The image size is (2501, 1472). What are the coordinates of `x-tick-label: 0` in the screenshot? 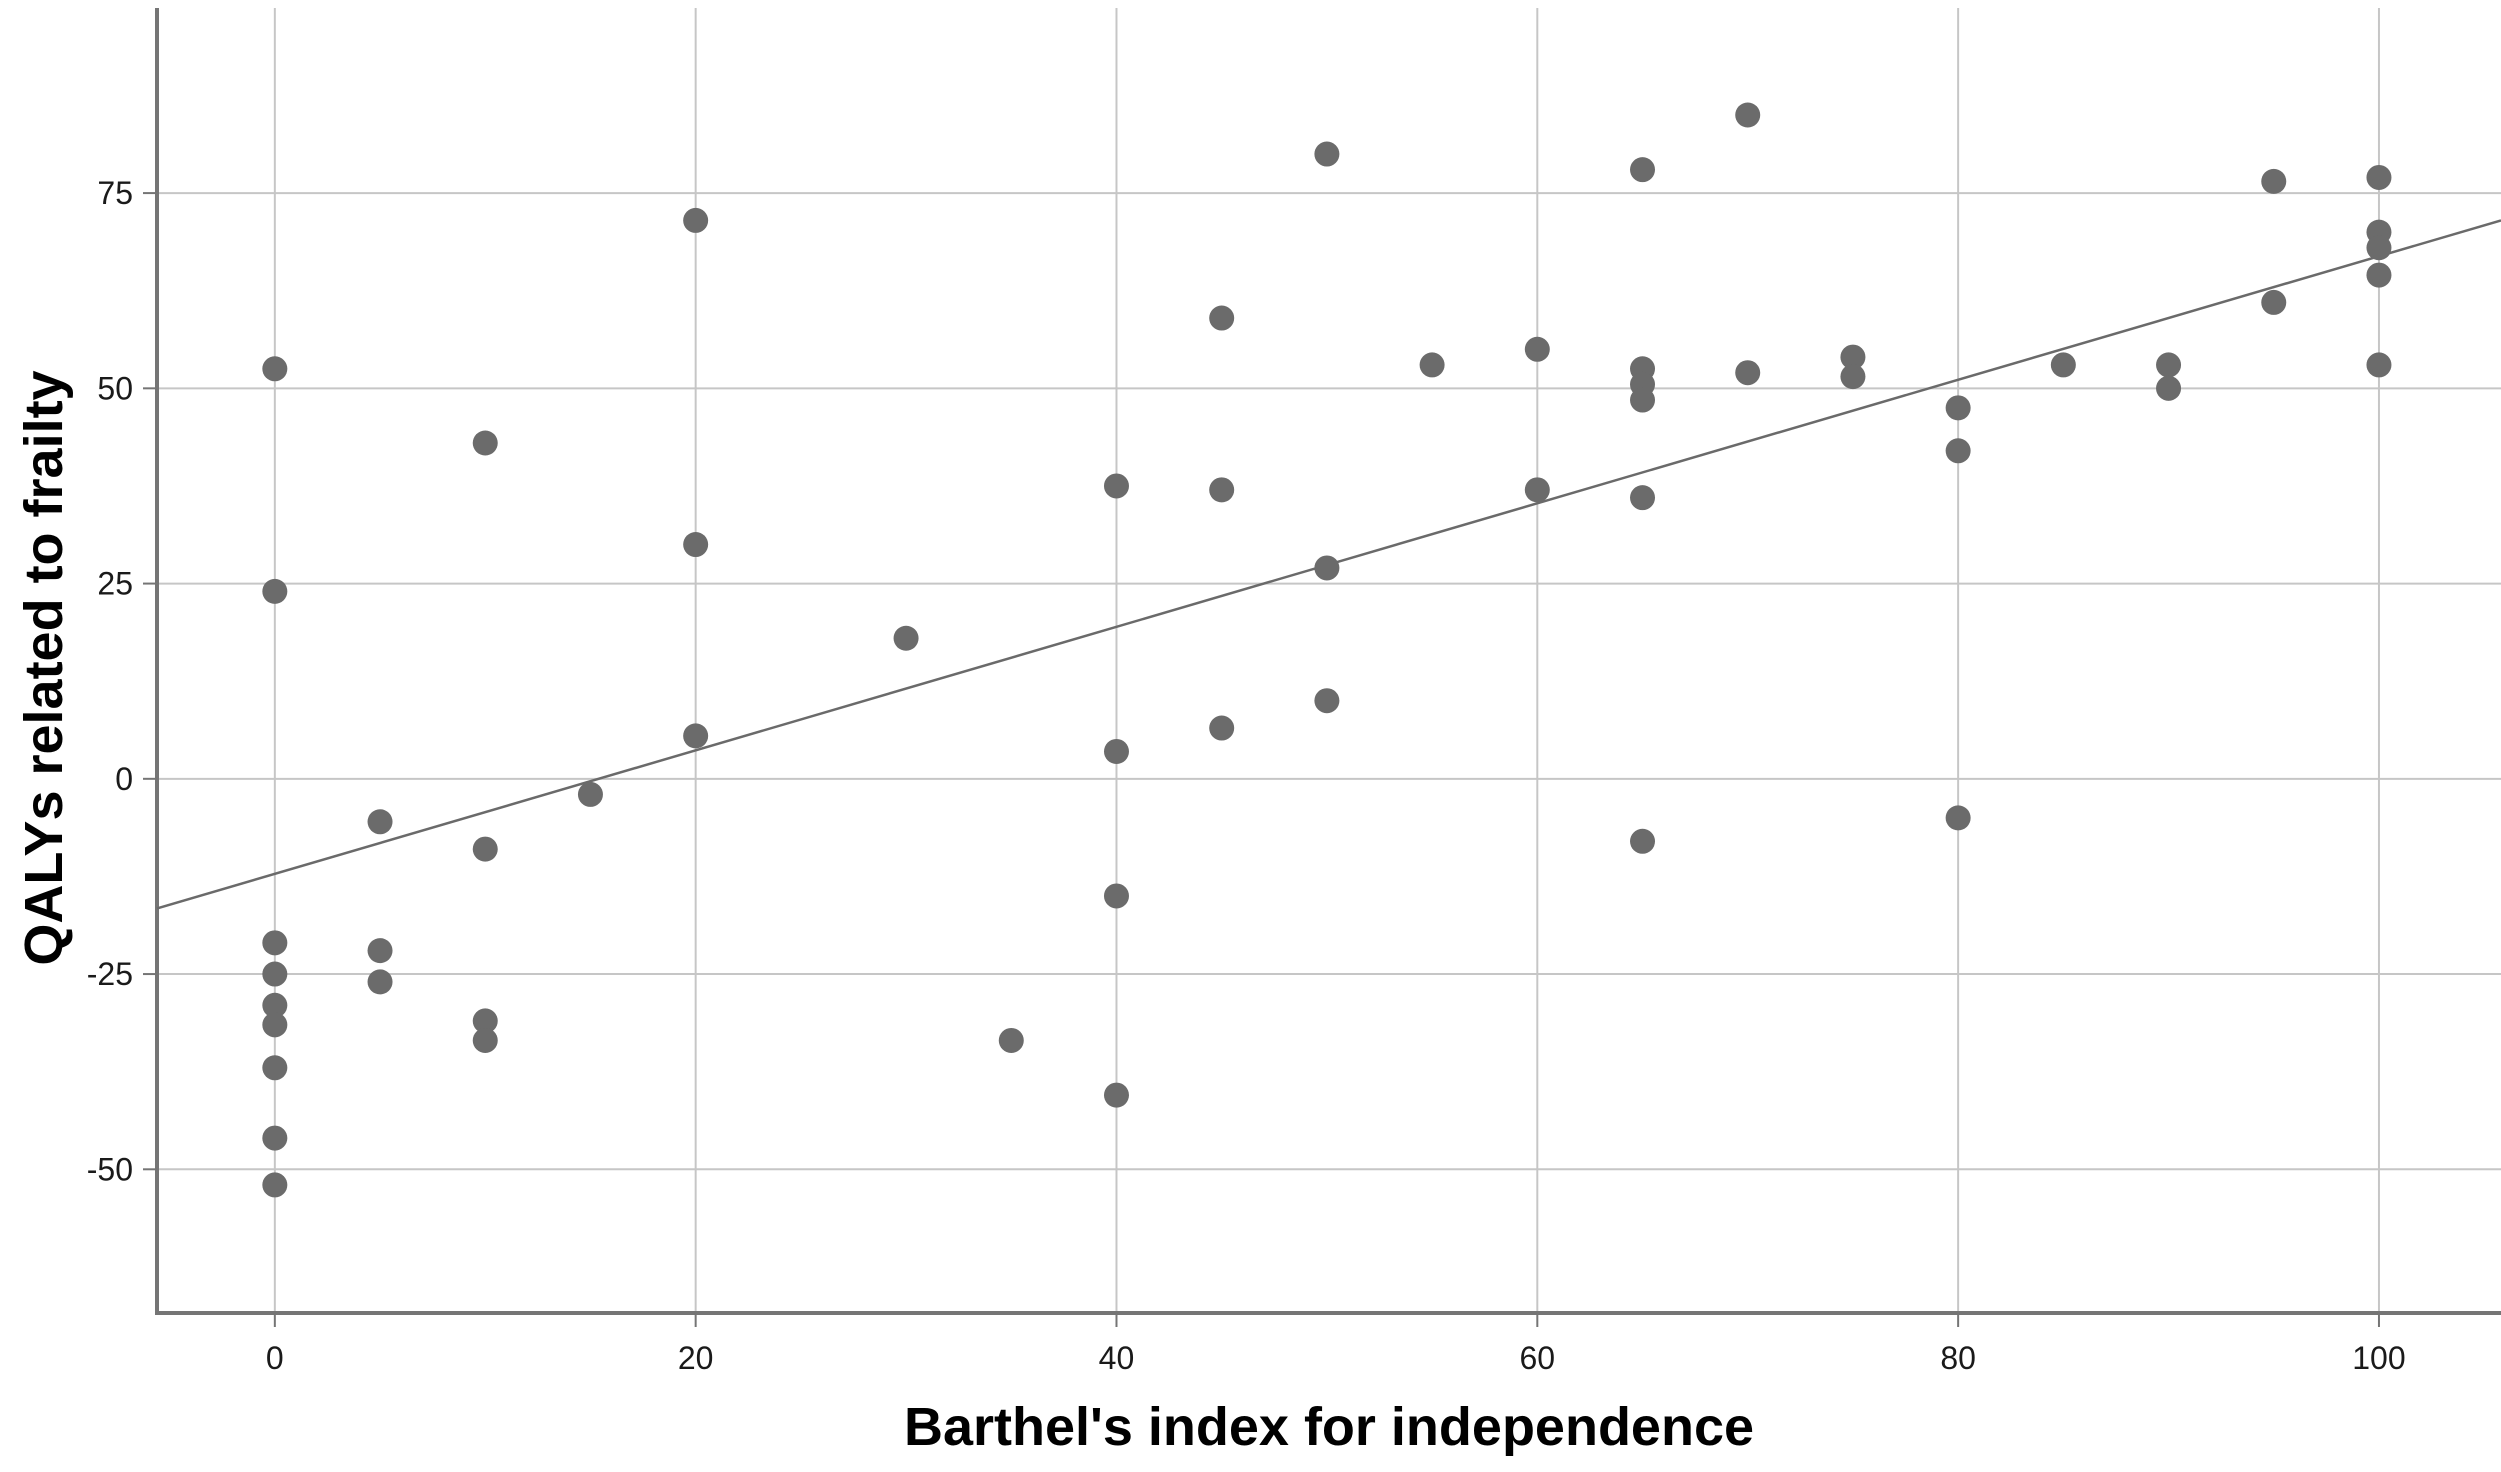 It's located at (275, 1358).